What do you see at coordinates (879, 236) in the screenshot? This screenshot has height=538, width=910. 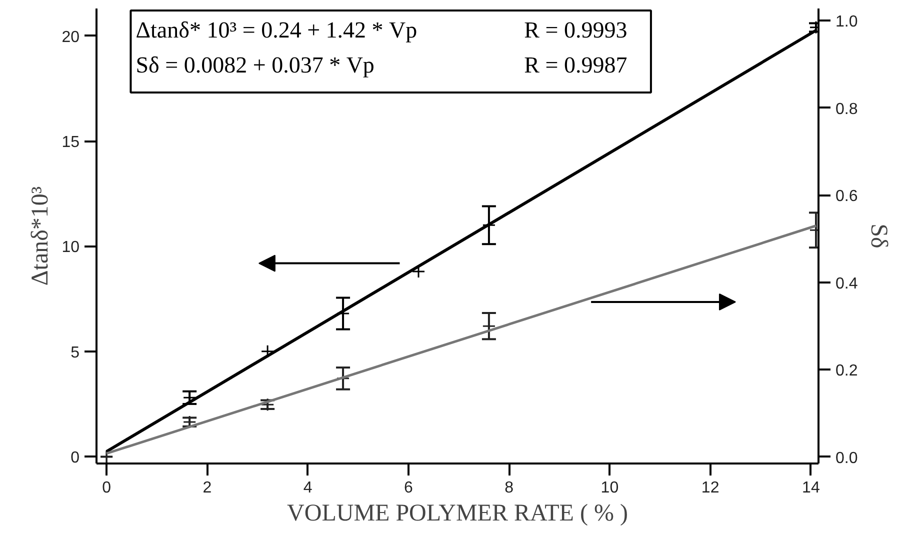 I see `y2-axis-title: Sδ` at bounding box center [879, 236].